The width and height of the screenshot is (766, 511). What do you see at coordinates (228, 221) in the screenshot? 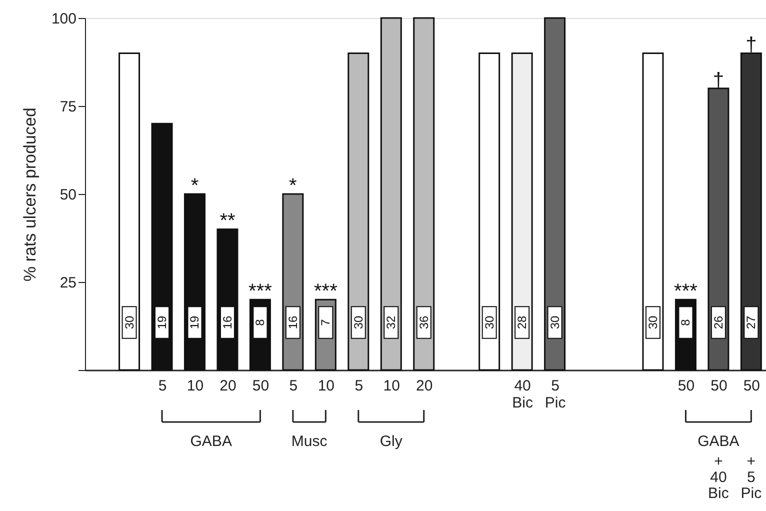
I see `annotation: **` at bounding box center [228, 221].